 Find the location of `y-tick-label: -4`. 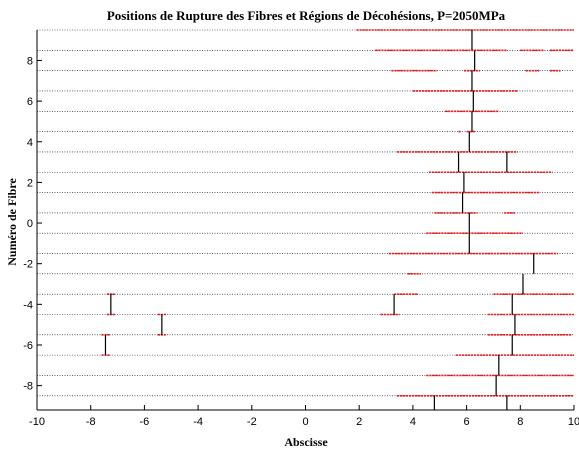

y-tick-label: -4 is located at coordinates (28, 305).